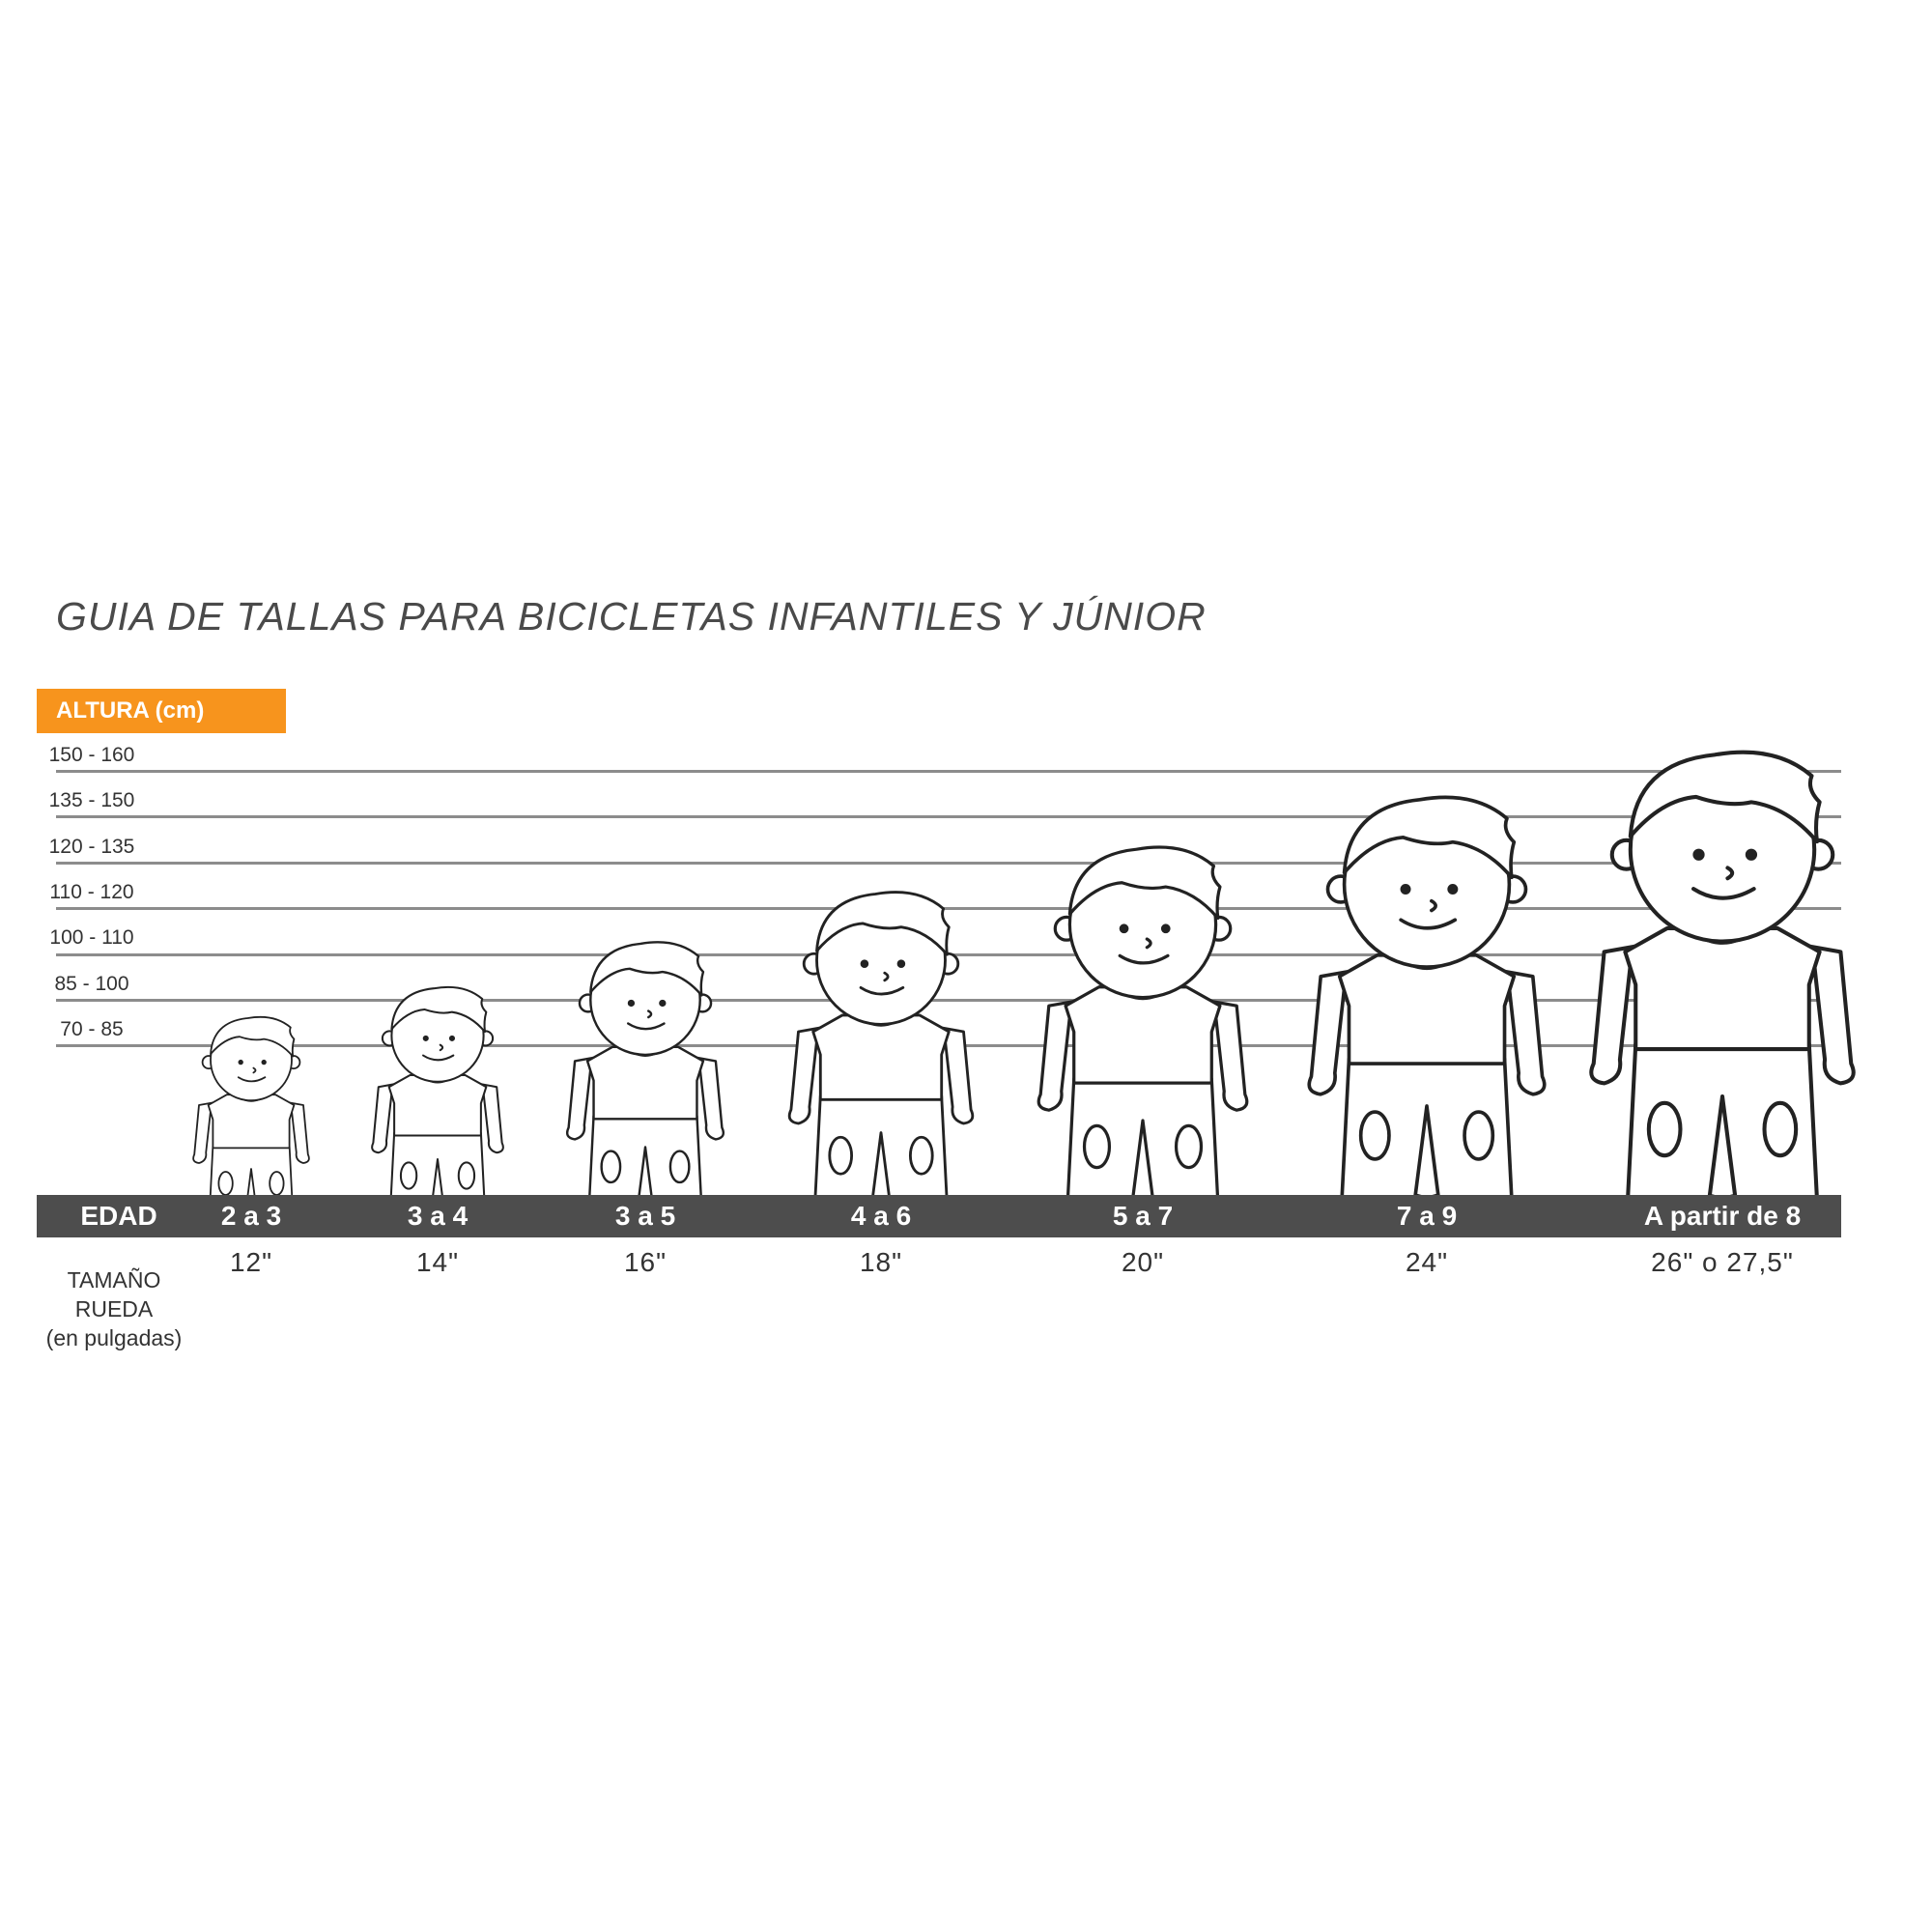 This screenshot has height=1932, width=1932. I want to click on height-range-label: 100 - 110, so click(91, 937).